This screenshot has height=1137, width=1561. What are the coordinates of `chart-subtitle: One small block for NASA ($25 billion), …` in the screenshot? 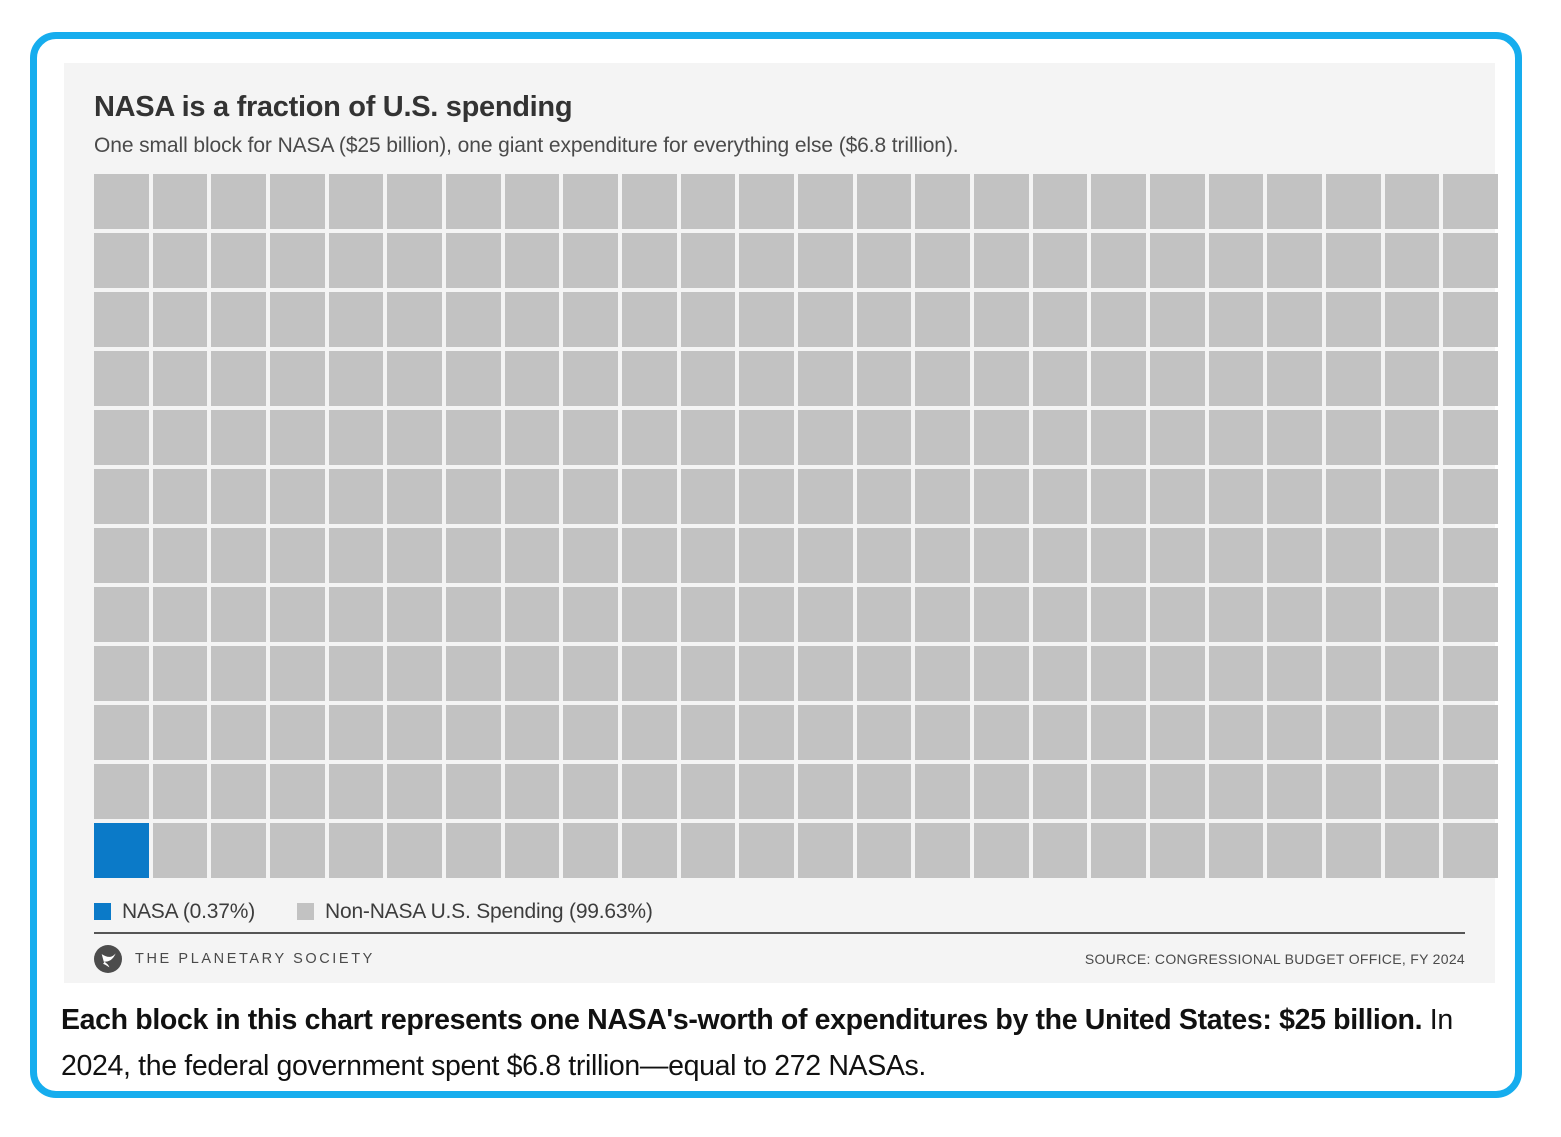 It's located at (526, 146).